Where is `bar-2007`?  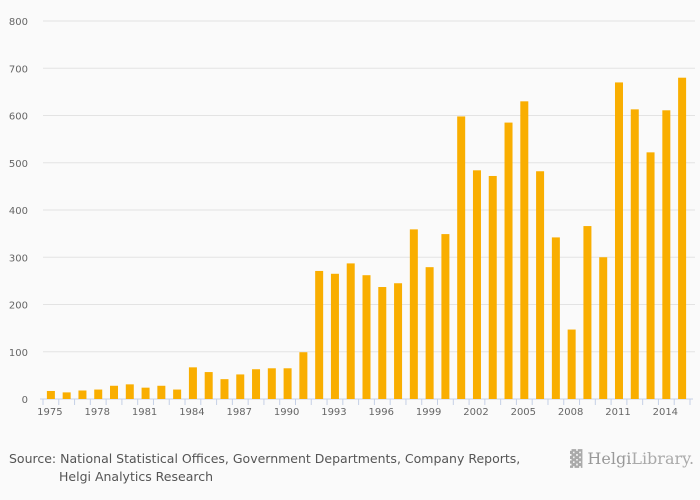
bar-2007 is located at coordinates (555, 318).